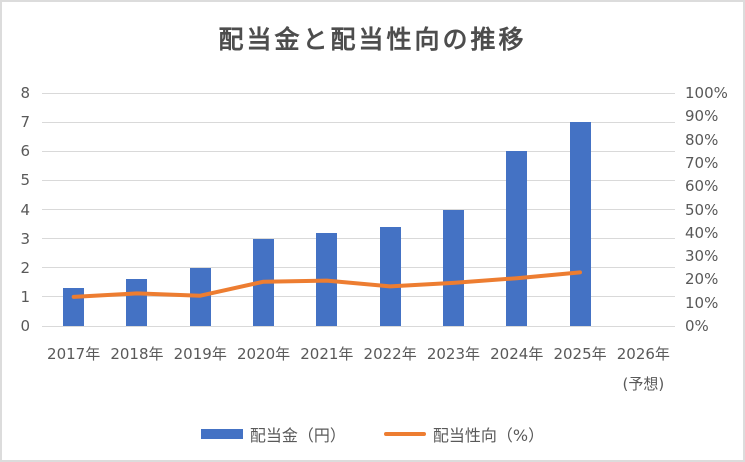 This screenshot has width=745, height=462. Describe the element at coordinates (326, 284) in the screenshot. I see `payout-ratio-line` at that location.